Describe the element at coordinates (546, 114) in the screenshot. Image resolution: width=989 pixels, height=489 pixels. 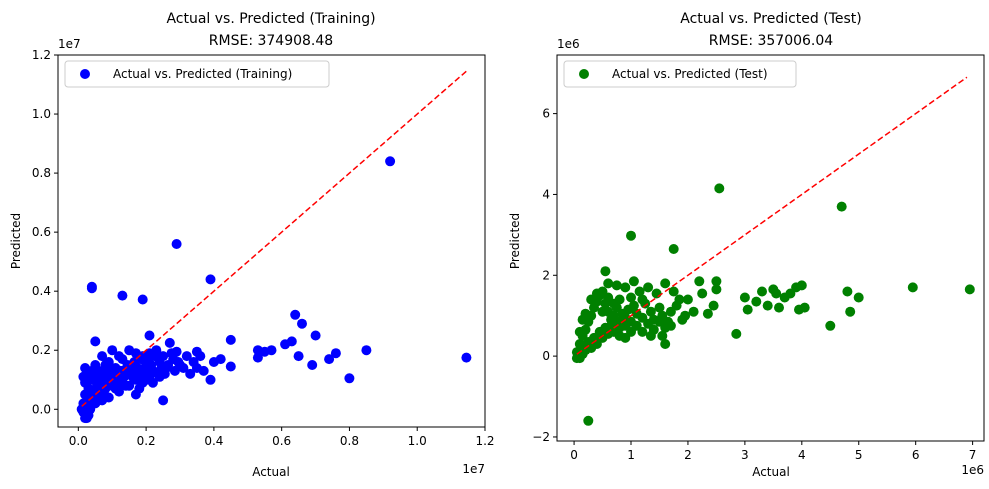
I see `test-y-tick-label-4: 6` at that location.